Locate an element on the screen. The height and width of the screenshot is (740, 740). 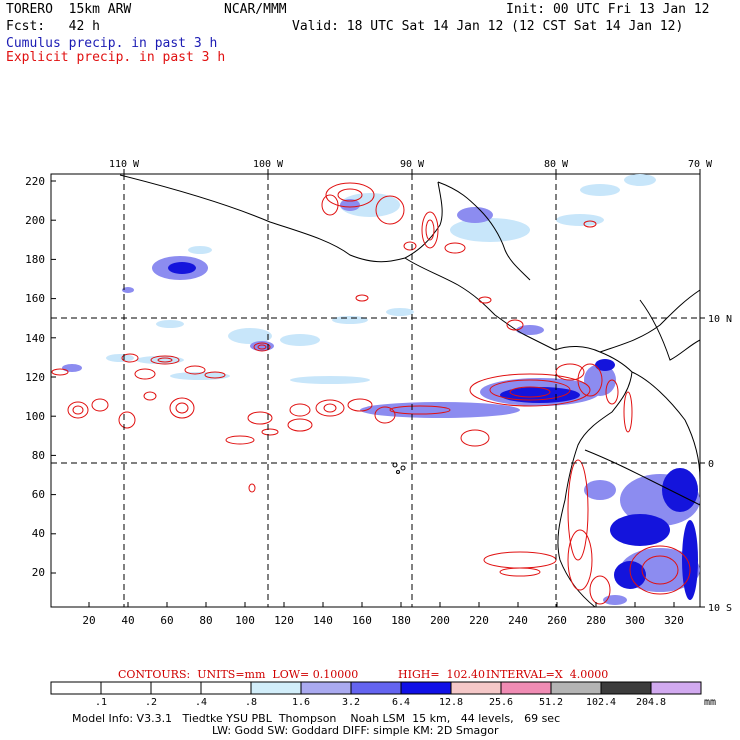
x-tick-label: 140 is located at coordinates (323, 620).